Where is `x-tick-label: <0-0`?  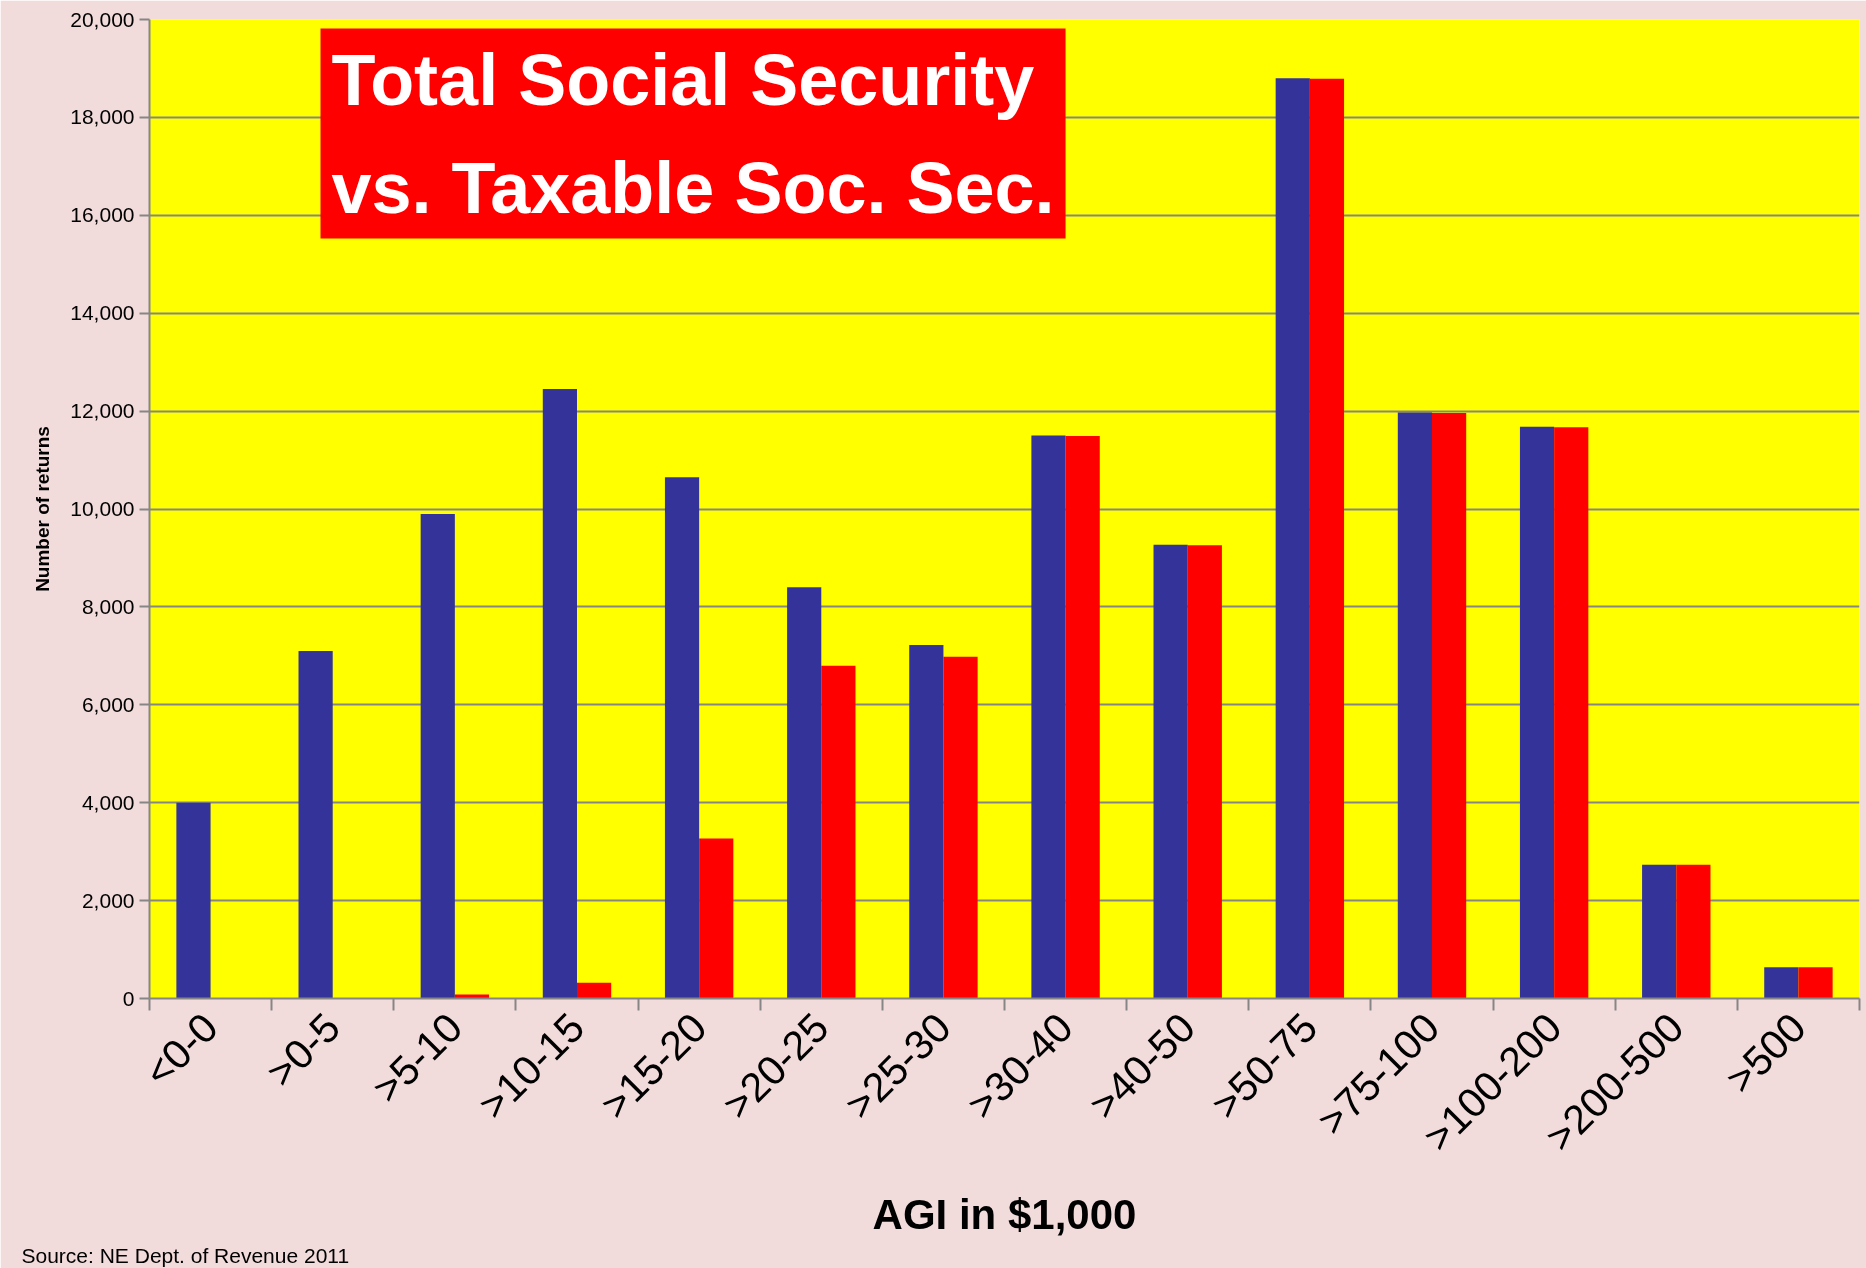
x-tick-label: <0-0 is located at coordinates (181, 1050).